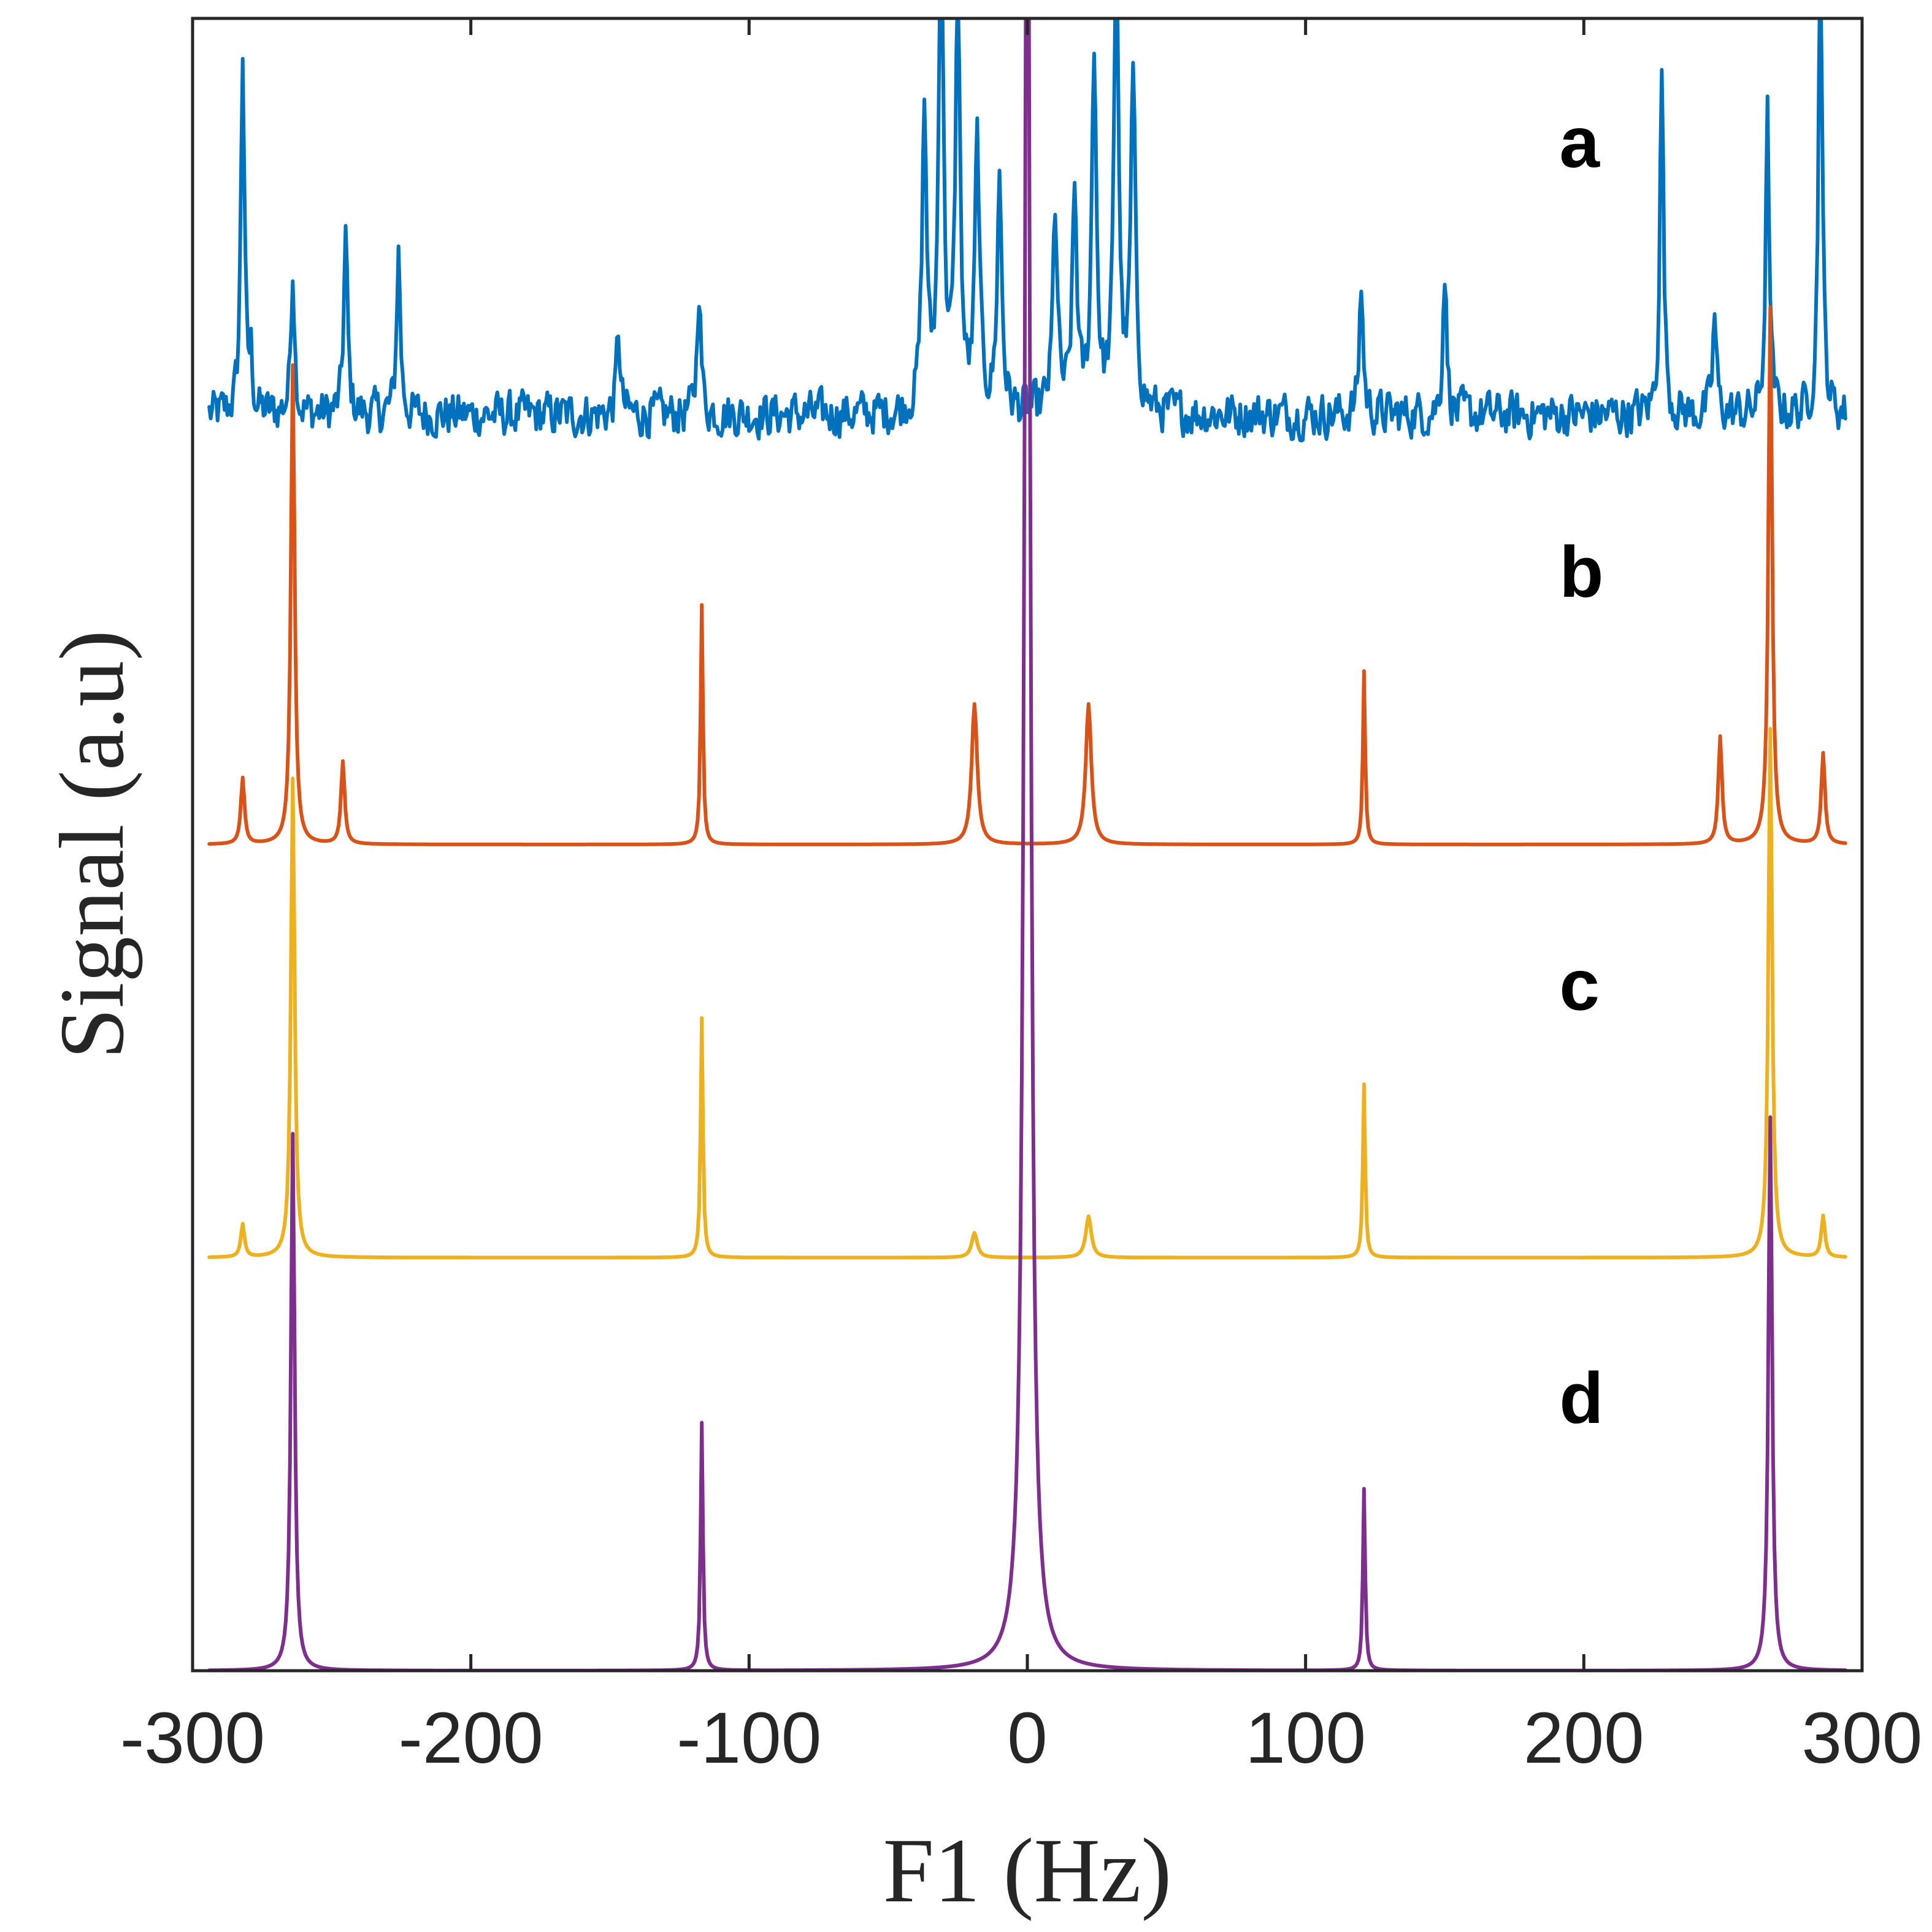 This screenshot has width=1932, height=1932. Describe the element at coordinates (1862, 1738) in the screenshot. I see `x-tick-label: 300` at that location.